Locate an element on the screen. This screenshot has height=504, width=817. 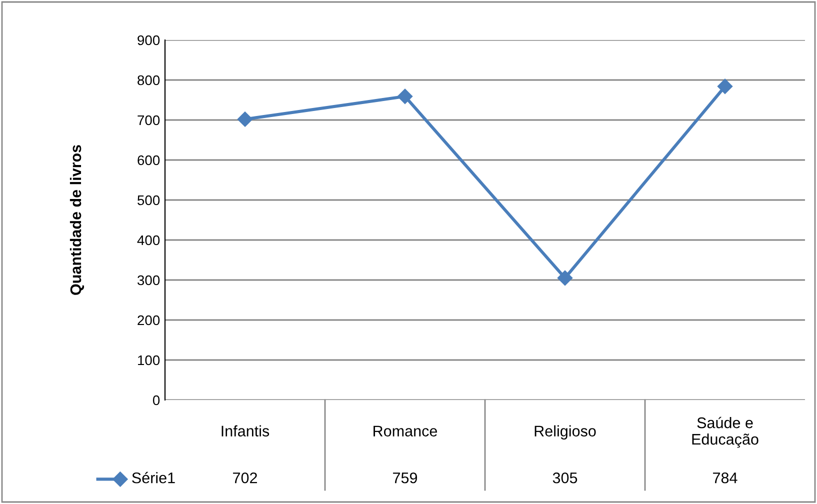
x-tick-label: Saúde e Educação is located at coordinates (725, 432).